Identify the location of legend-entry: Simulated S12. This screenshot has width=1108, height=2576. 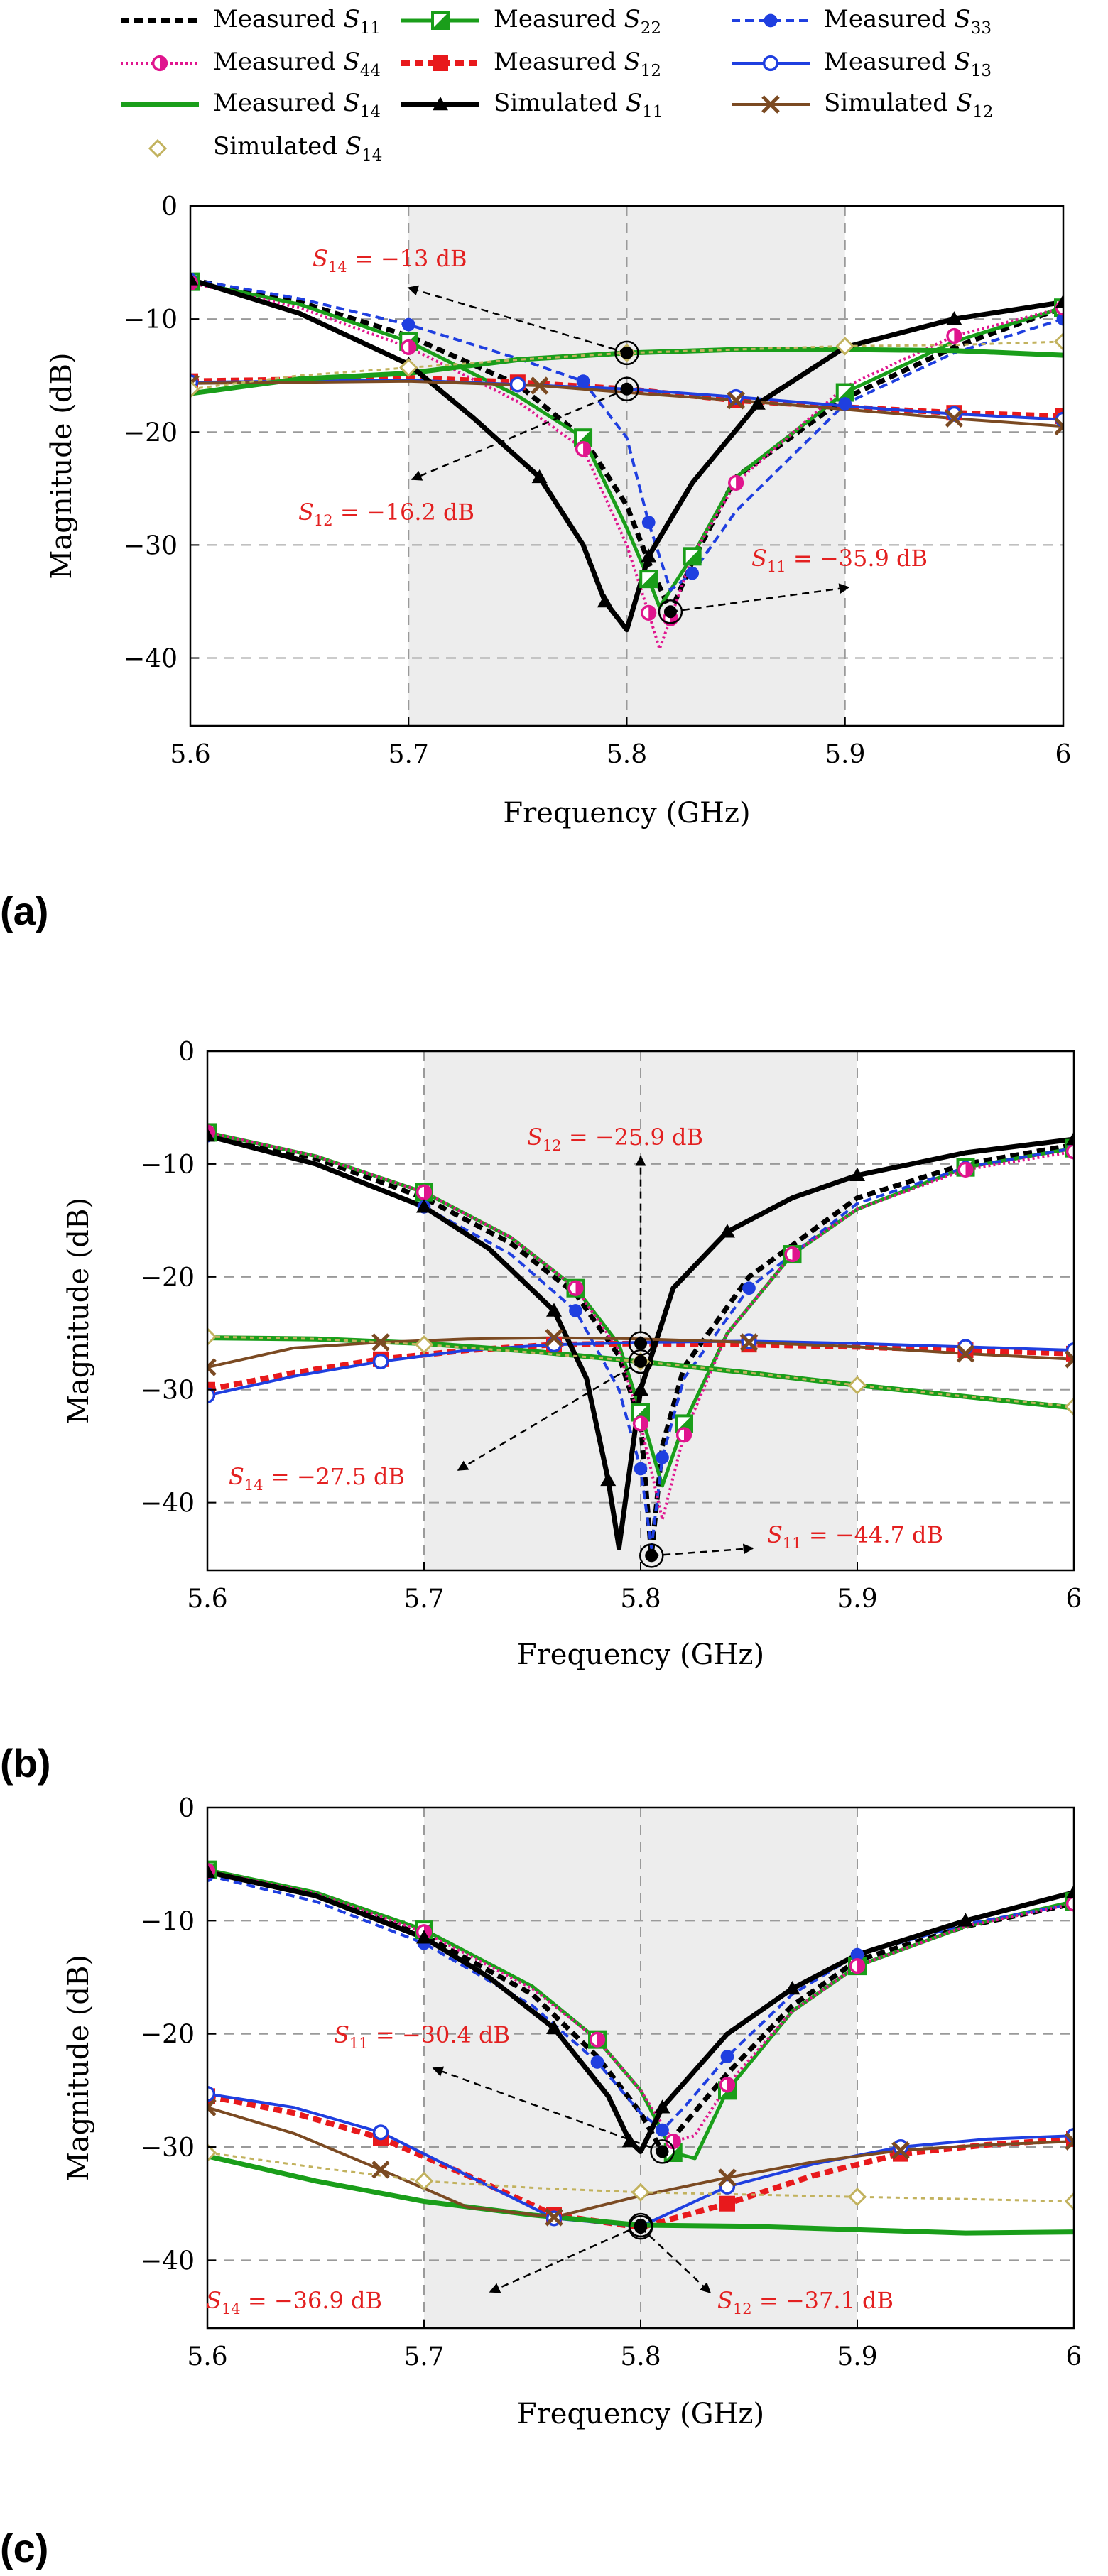
(863, 105).